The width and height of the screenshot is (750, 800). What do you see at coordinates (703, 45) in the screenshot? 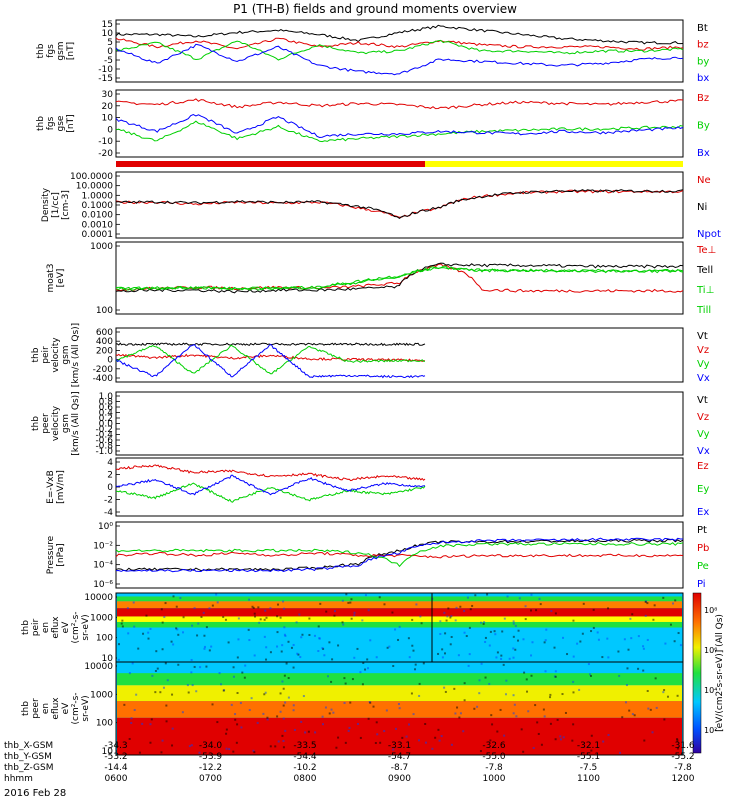
I see `legend-entry: bz` at bounding box center [703, 45].